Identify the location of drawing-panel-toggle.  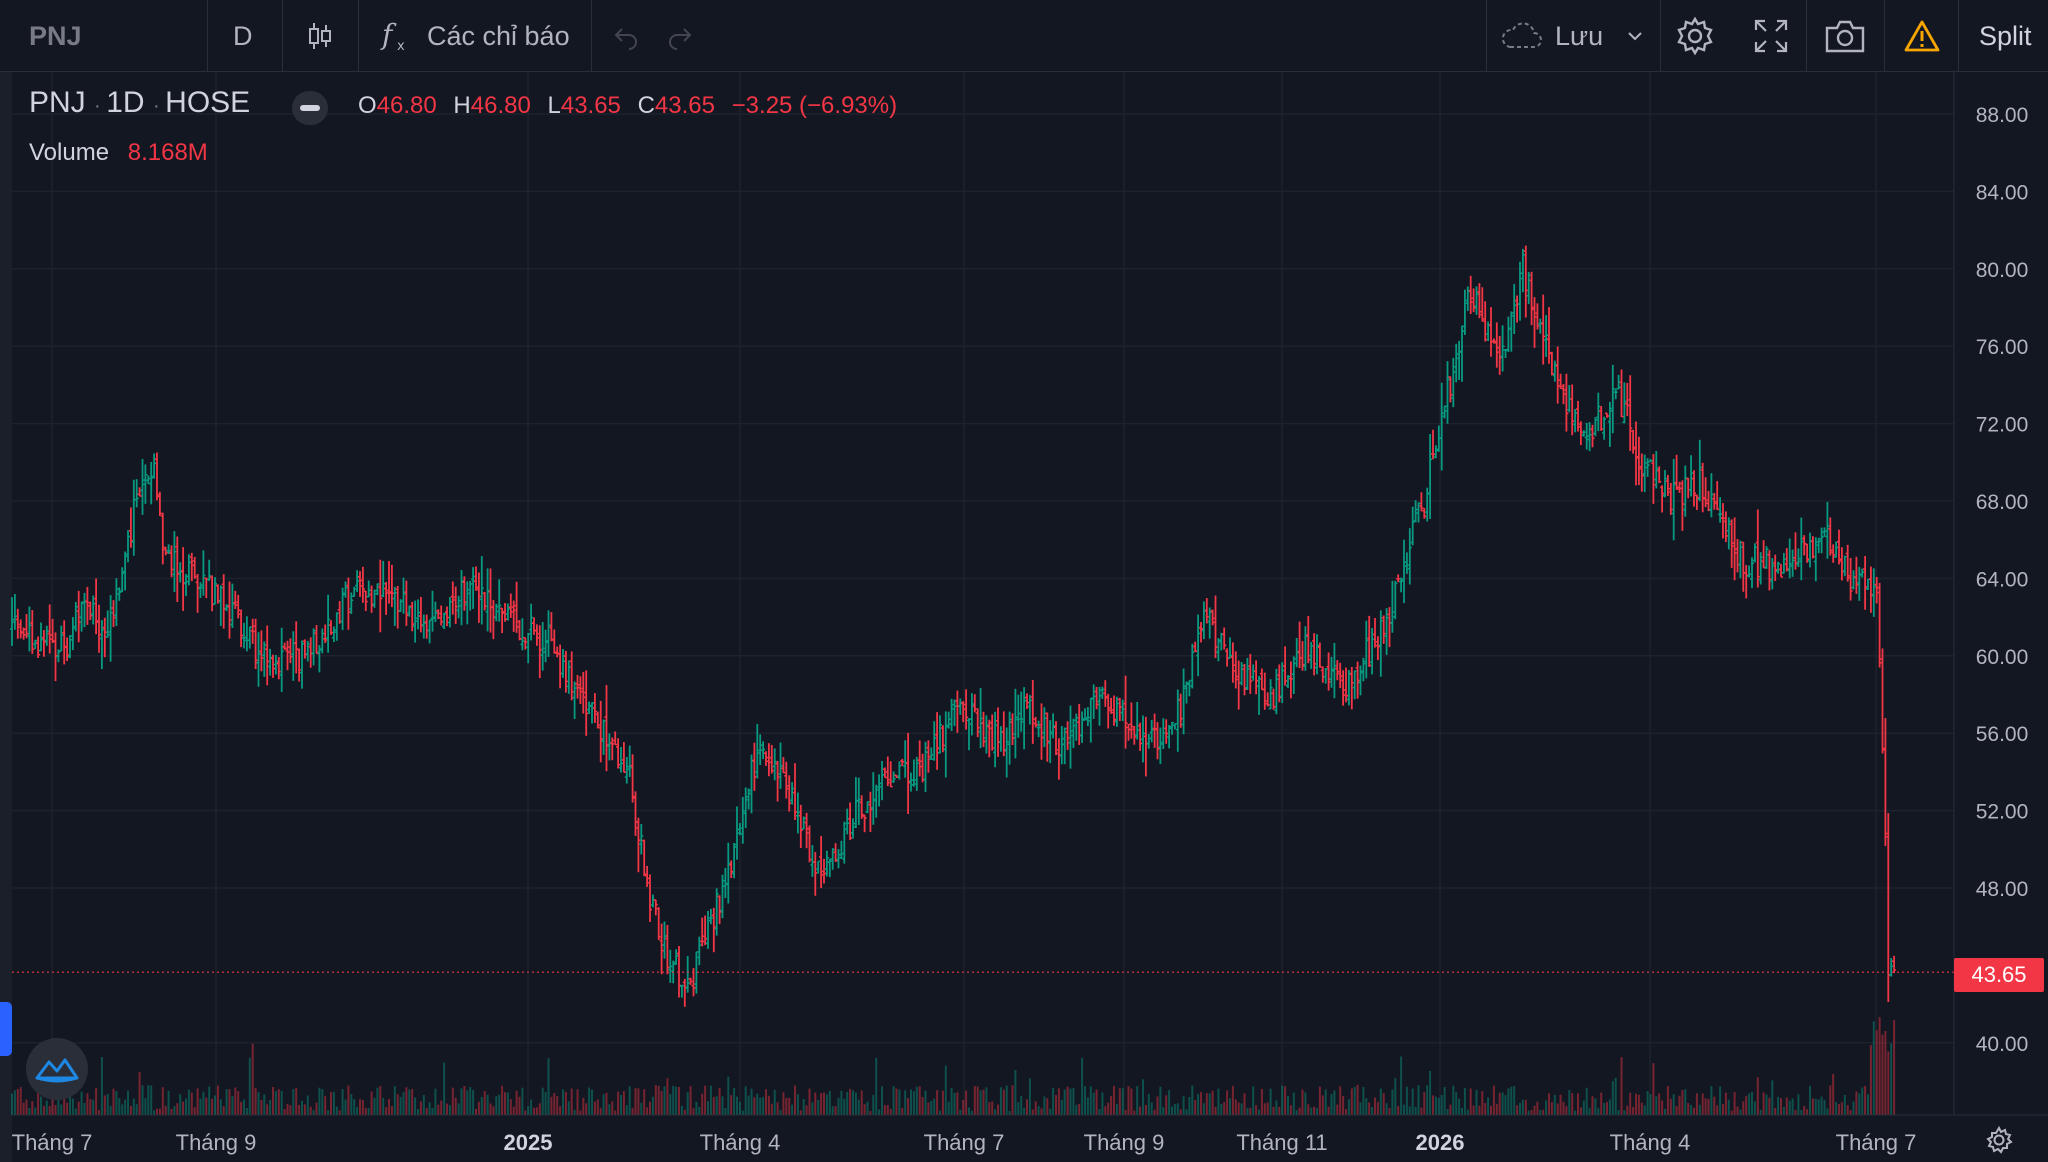
(6, 1029).